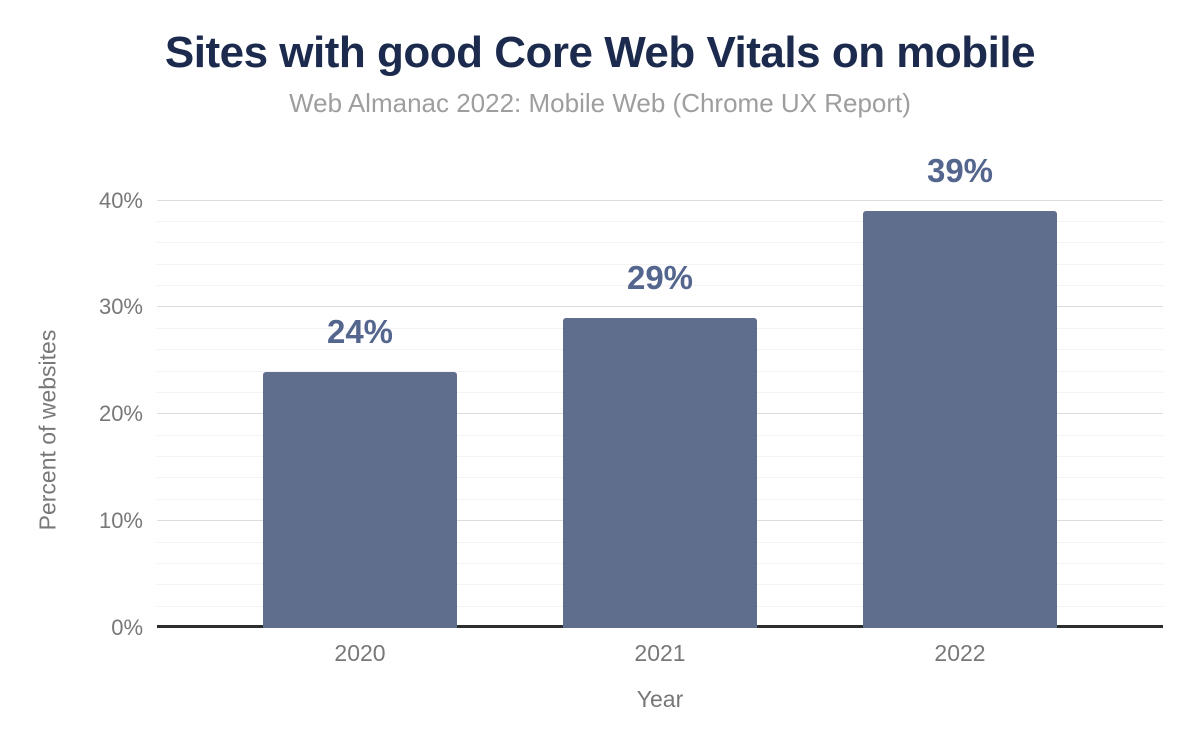 Image resolution: width=1200 pixels, height=742 pixels. What do you see at coordinates (120, 307) in the screenshot?
I see `y-tick-label: 30%` at bounding box center [120, 307].